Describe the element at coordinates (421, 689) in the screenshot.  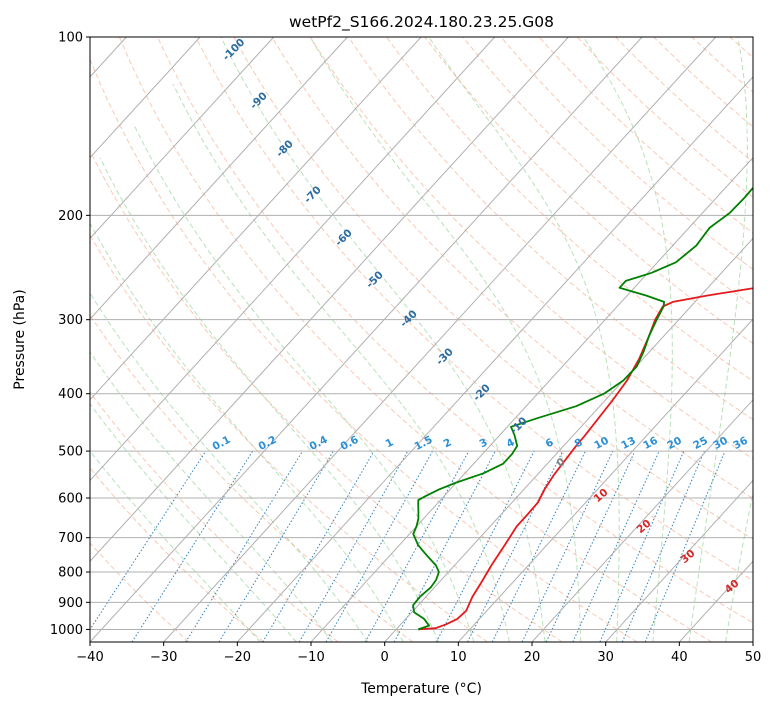
I see `x-axis-label: Temperature (°C)` at that location.